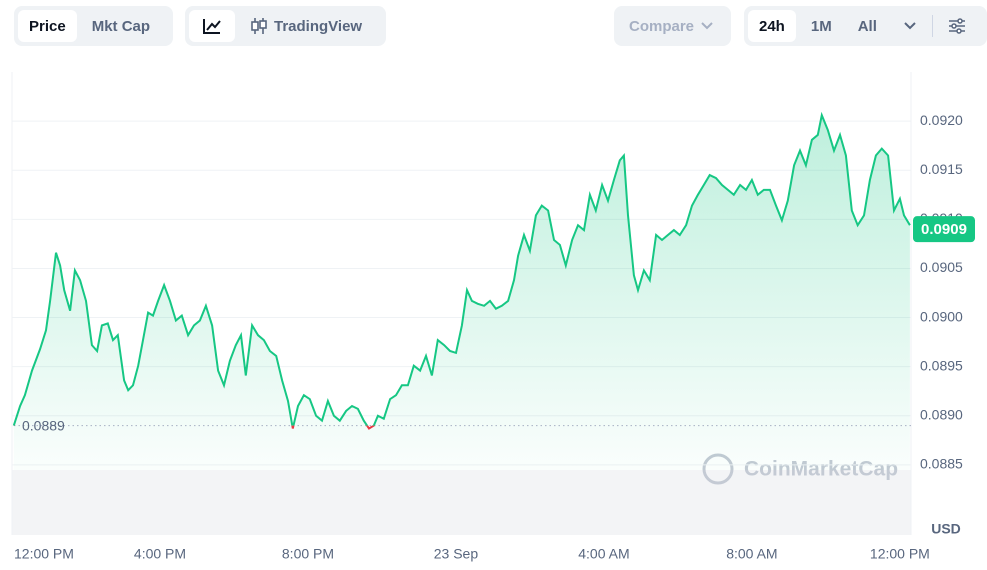 This screenshot has height=570, width=987. I want to click on last-price-badge, so click(944, 229).